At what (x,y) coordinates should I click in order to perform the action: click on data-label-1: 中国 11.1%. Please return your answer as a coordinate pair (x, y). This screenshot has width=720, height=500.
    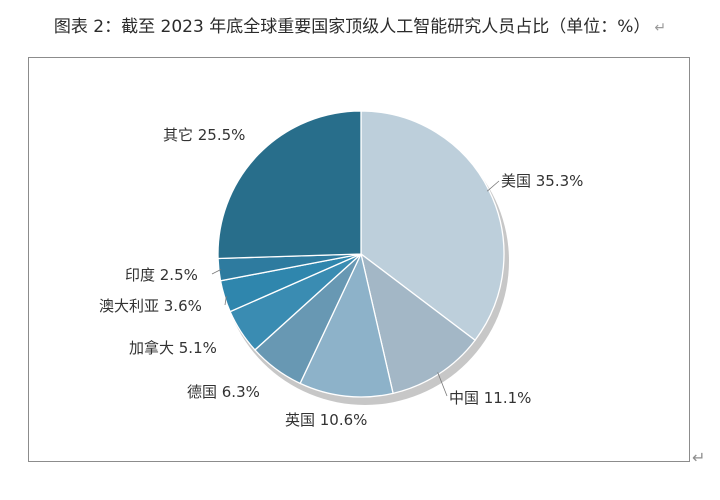
    Looking at the image, I should click on (490, 398).